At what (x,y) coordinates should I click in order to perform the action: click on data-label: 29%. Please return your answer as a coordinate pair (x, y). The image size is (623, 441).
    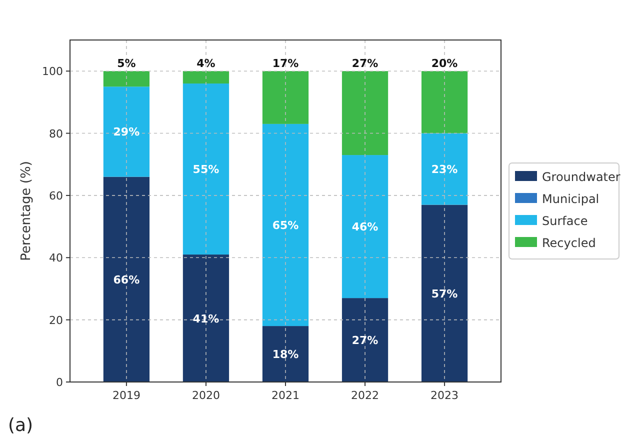
    Looking at the image, I should click on (126, 132).